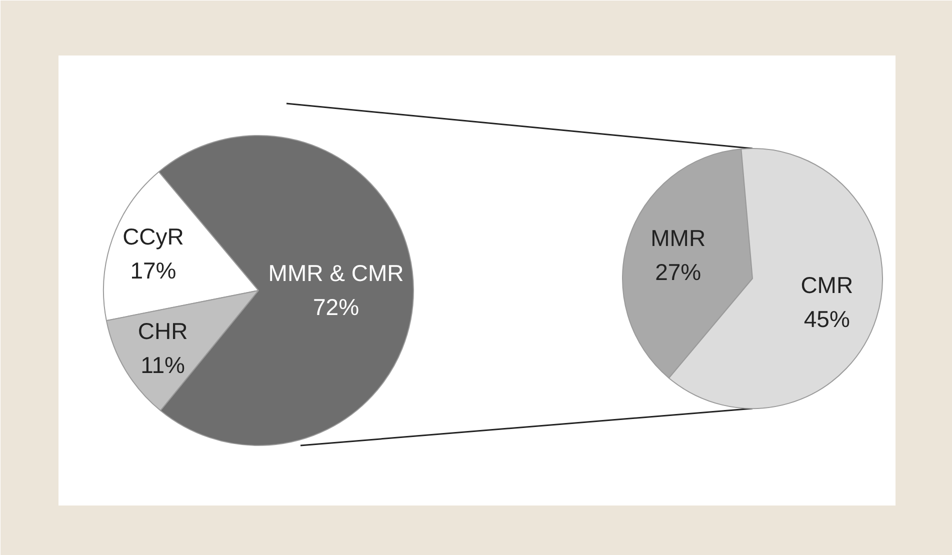  I want to click on data-label: 72%, so click(336, 307).